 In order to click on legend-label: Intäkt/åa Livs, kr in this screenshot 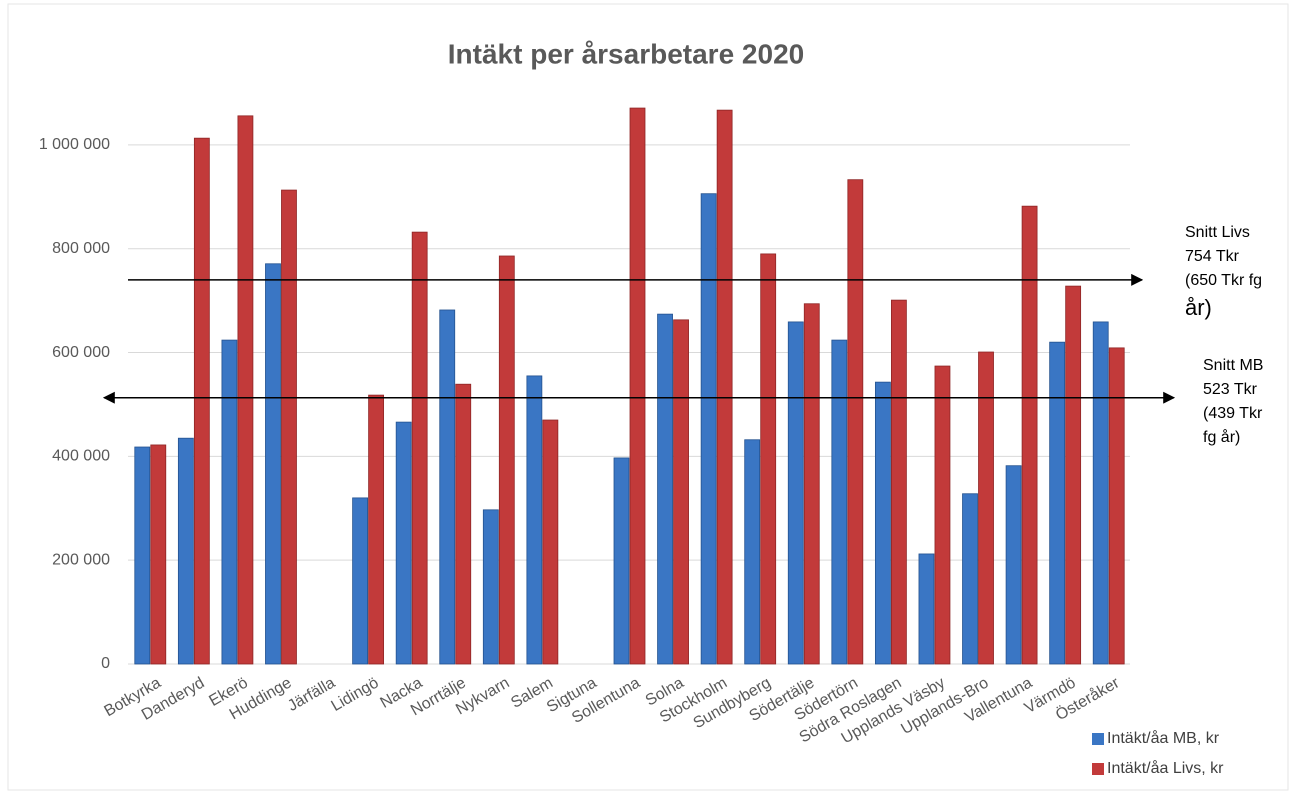, I will do `click(1165, 768)`.